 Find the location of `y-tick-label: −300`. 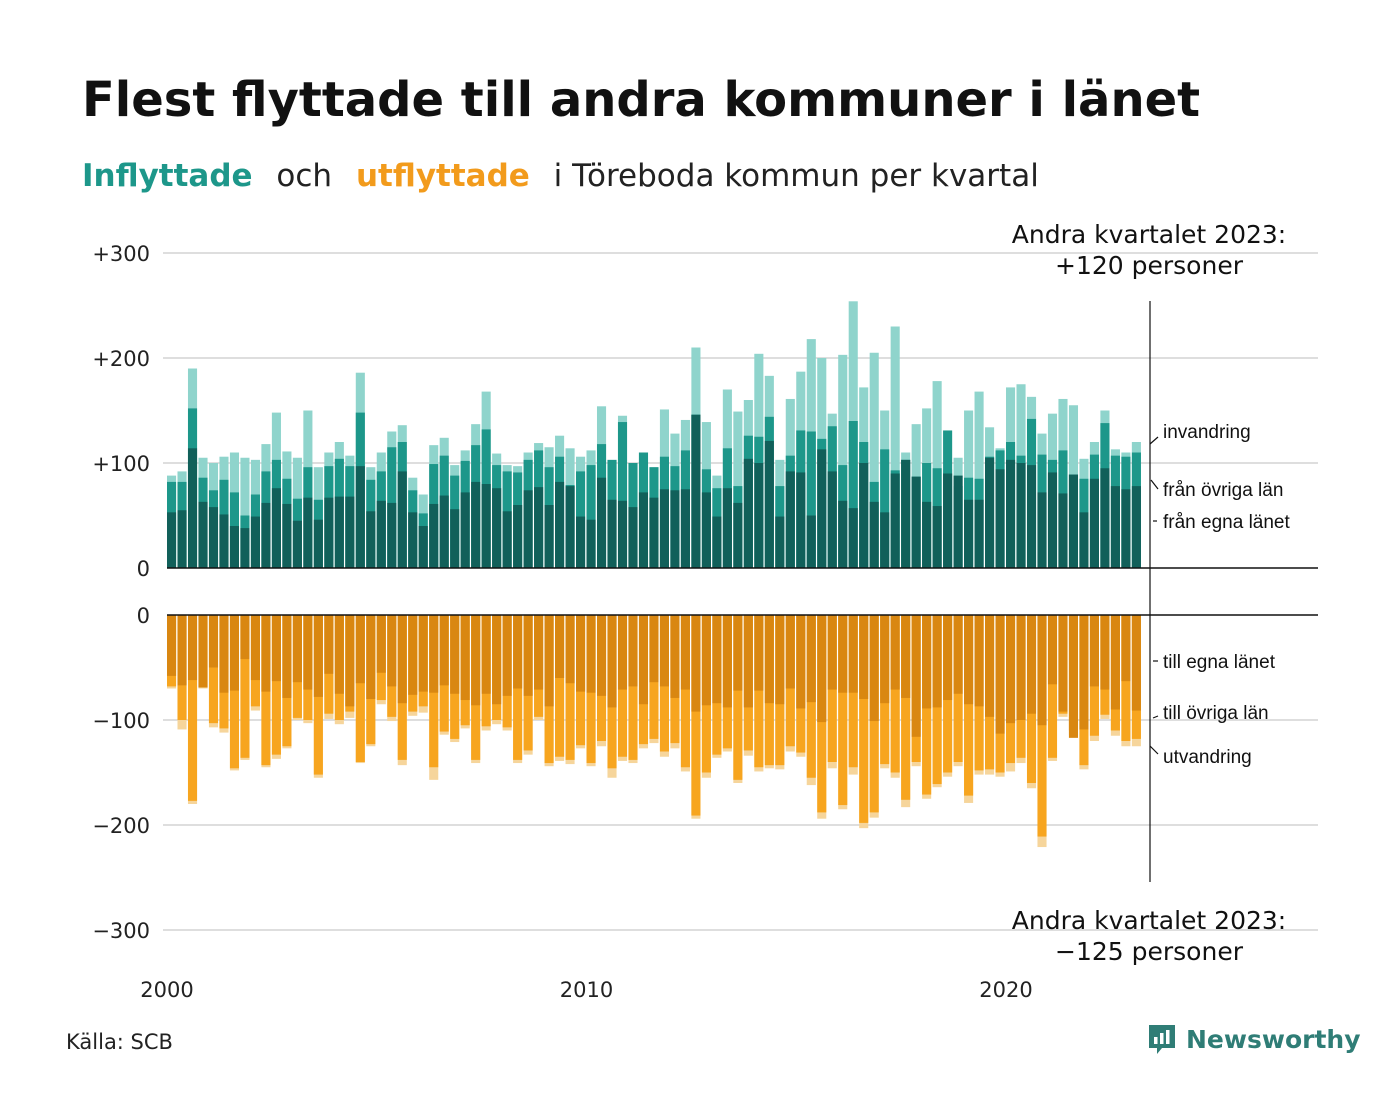

y-tick-label: −300 is located at coordinates (121, 931).